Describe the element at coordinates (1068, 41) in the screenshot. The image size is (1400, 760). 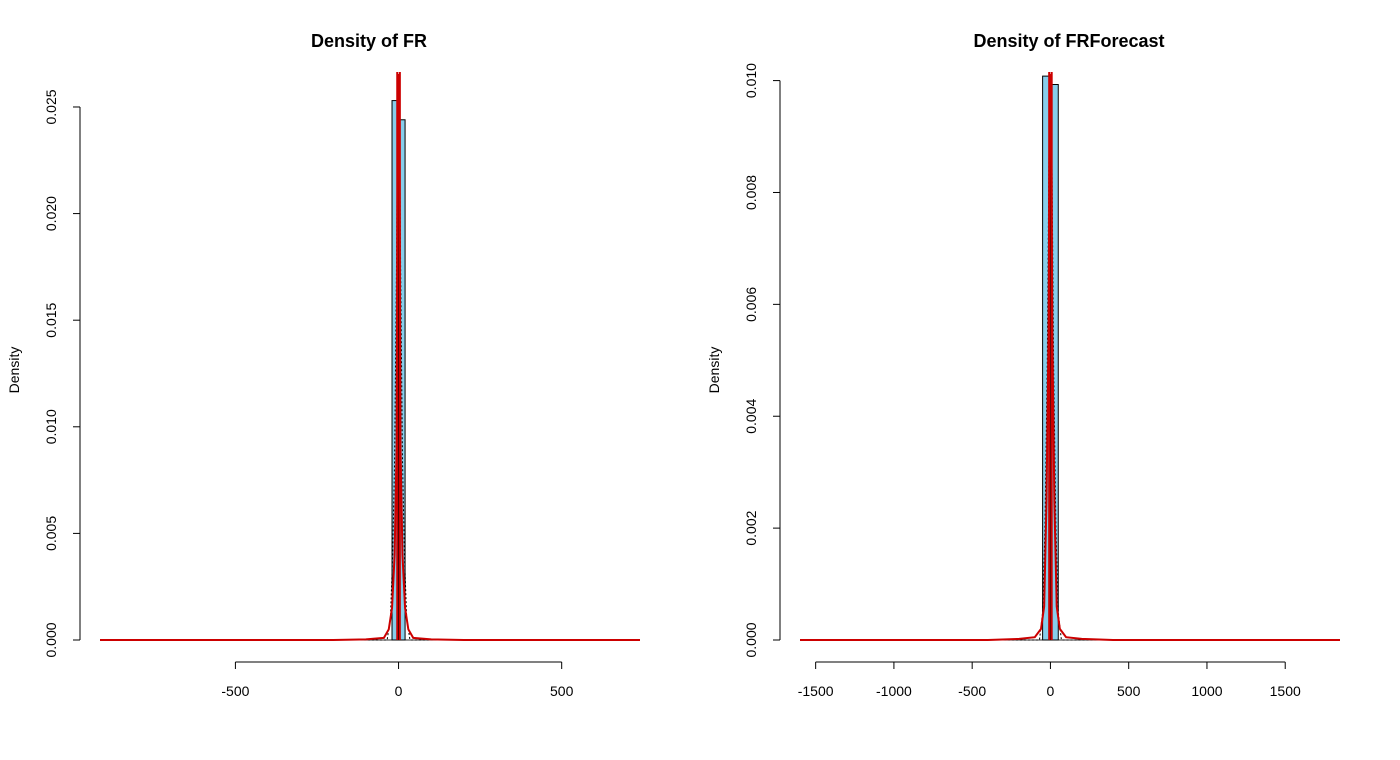
I see `chart-title: Density of FRForecast` at that location.